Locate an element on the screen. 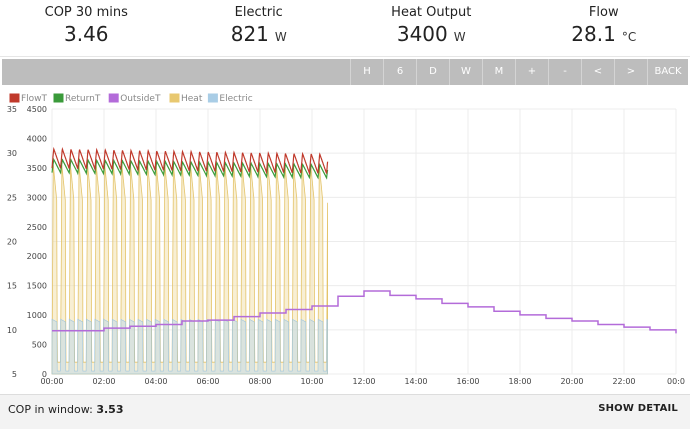 This screenshot has height=429, width=690. stat-cop-value: 3.46 is located at coordinates (86, 34).